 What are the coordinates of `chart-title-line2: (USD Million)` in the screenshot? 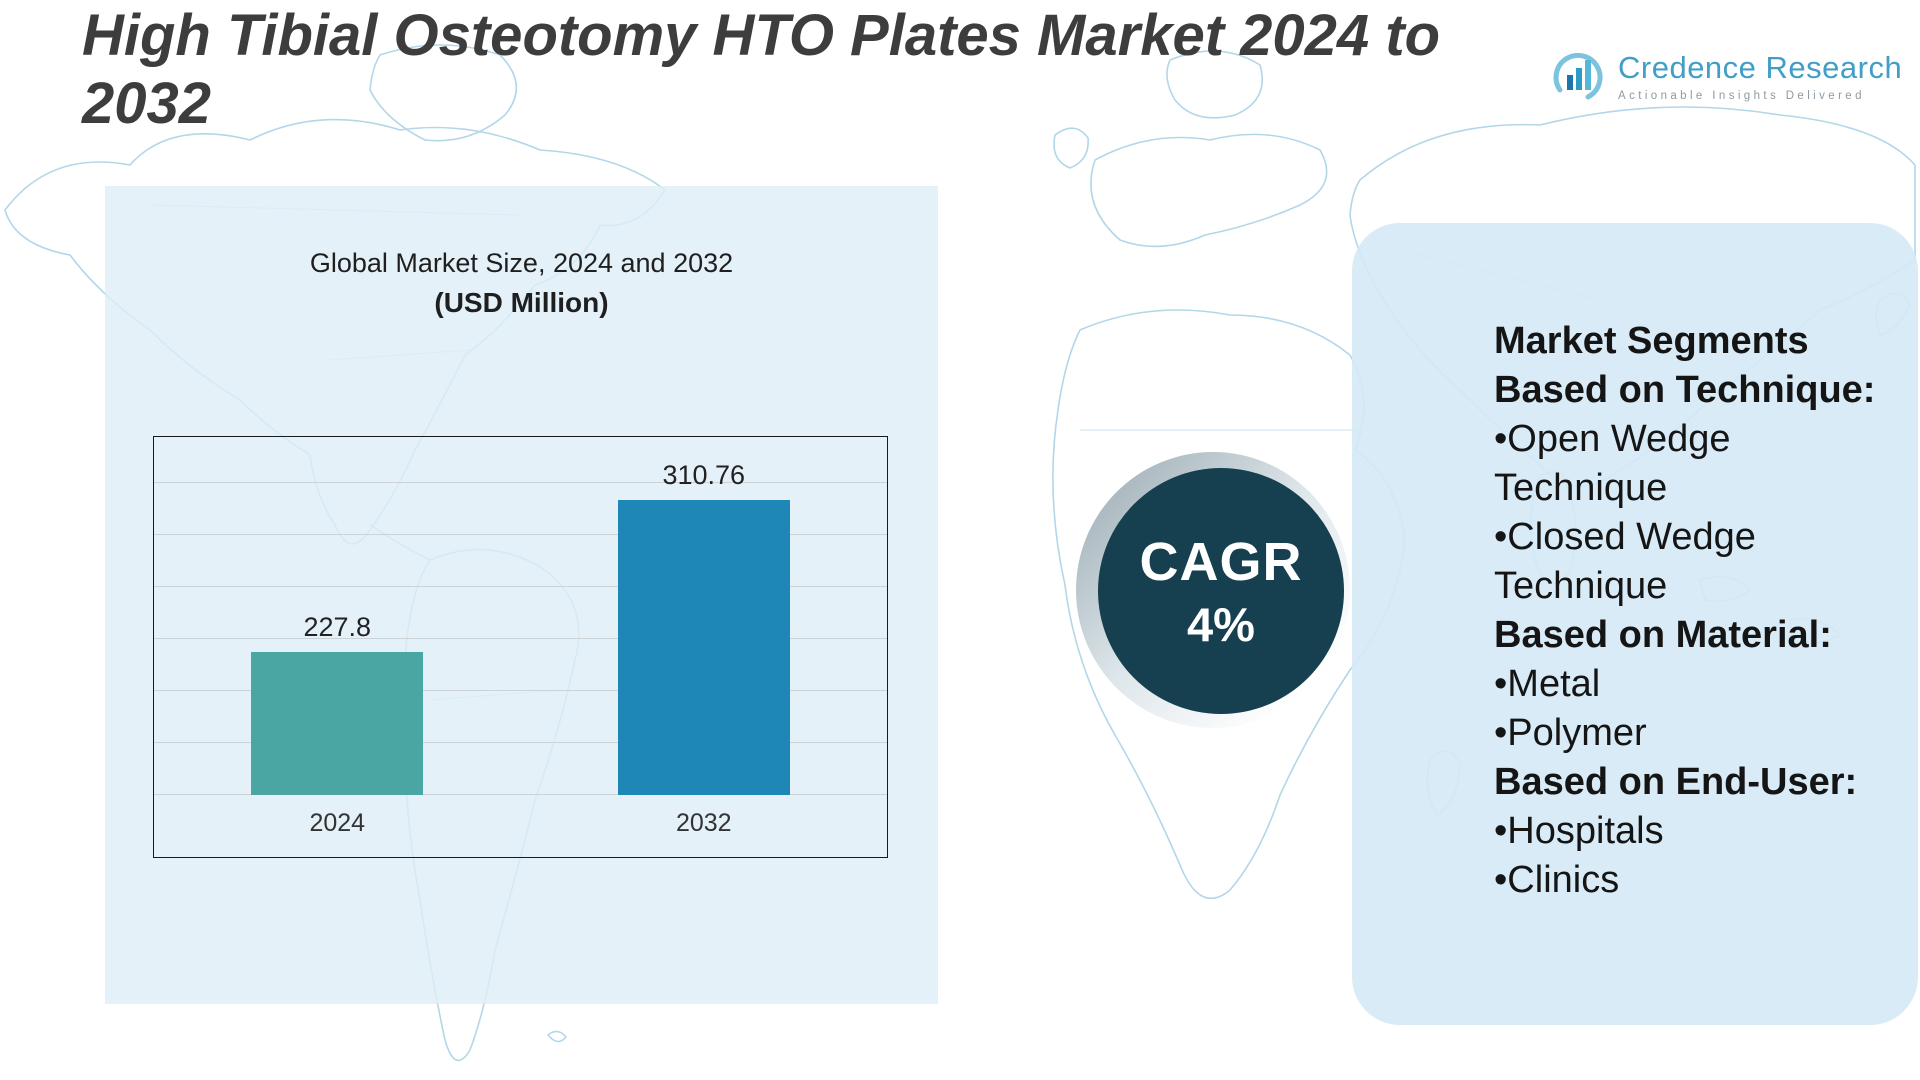 It's located at (521, 302).